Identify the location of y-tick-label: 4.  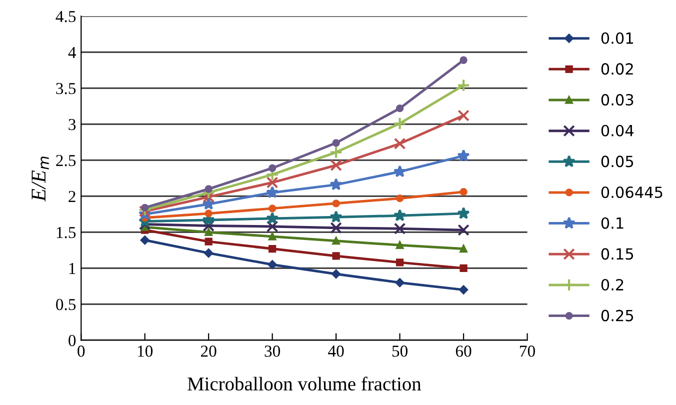
(72, 52).